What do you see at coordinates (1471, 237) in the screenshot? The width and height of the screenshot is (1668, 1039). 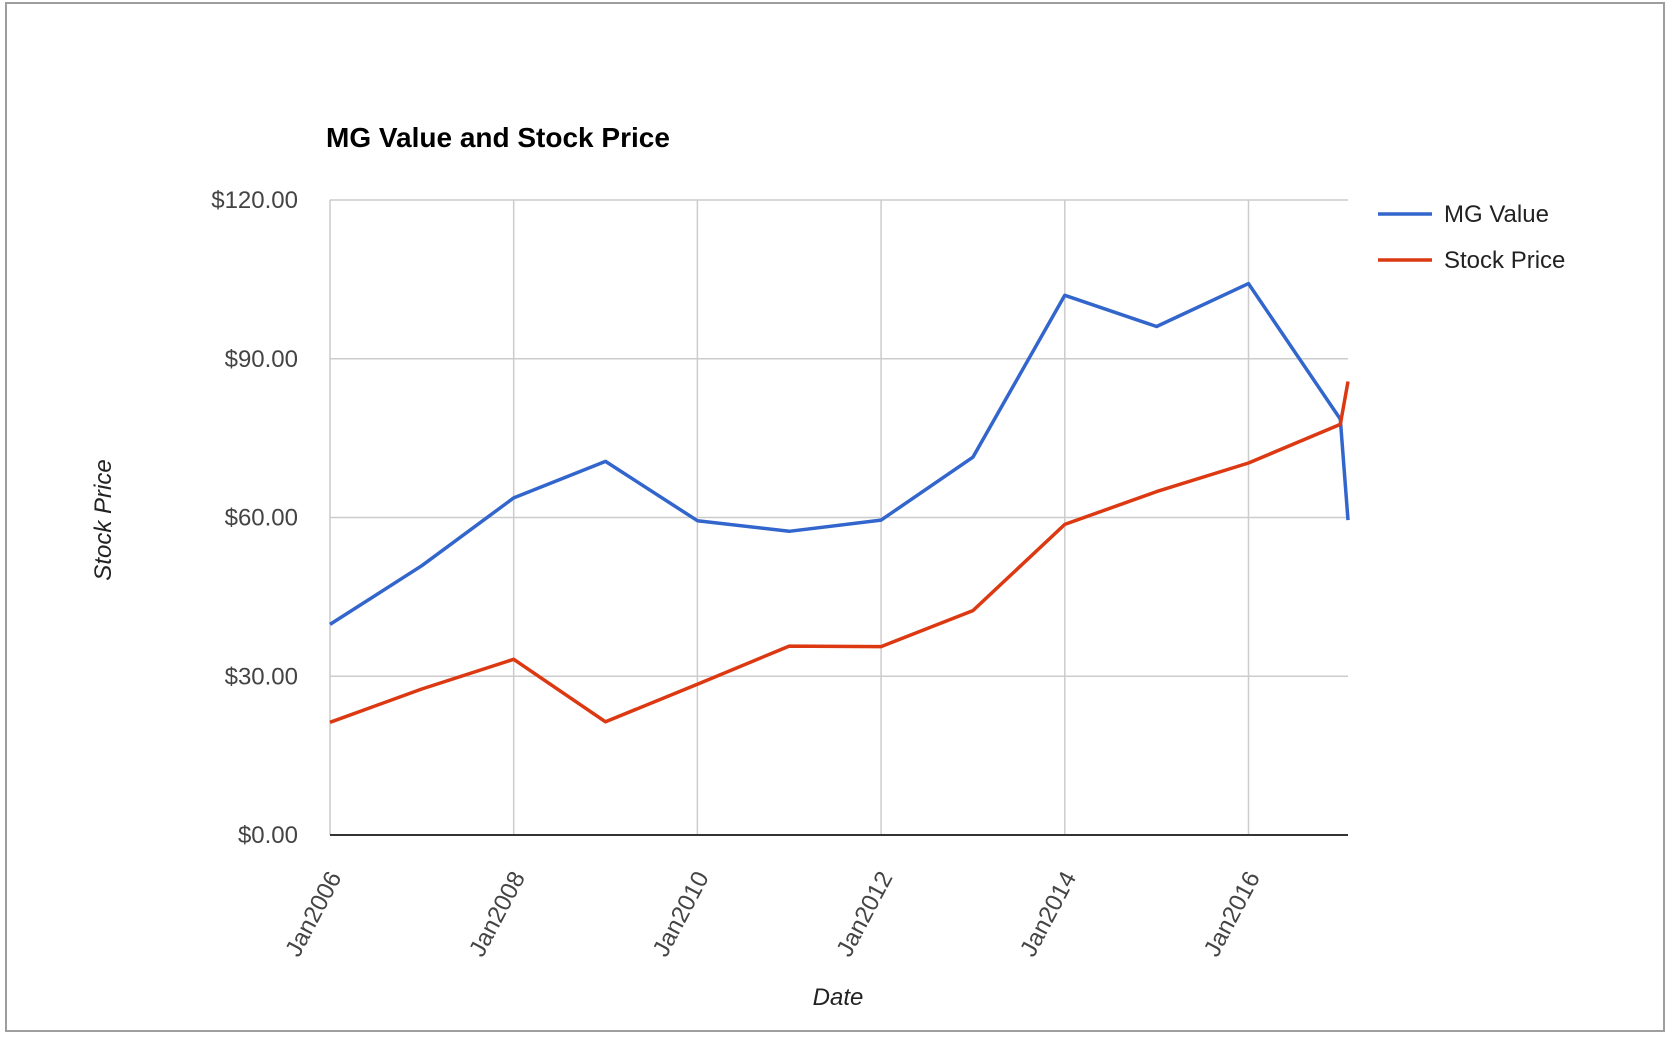 I see `legend: MG Value Stock Price` at bounding box center [1471, 237].